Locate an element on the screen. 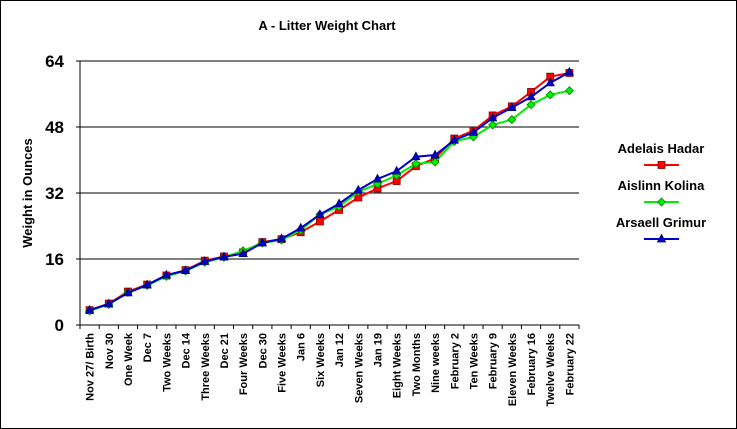  x-tick-label: Two Weeks is located at coordinates (167, 362).